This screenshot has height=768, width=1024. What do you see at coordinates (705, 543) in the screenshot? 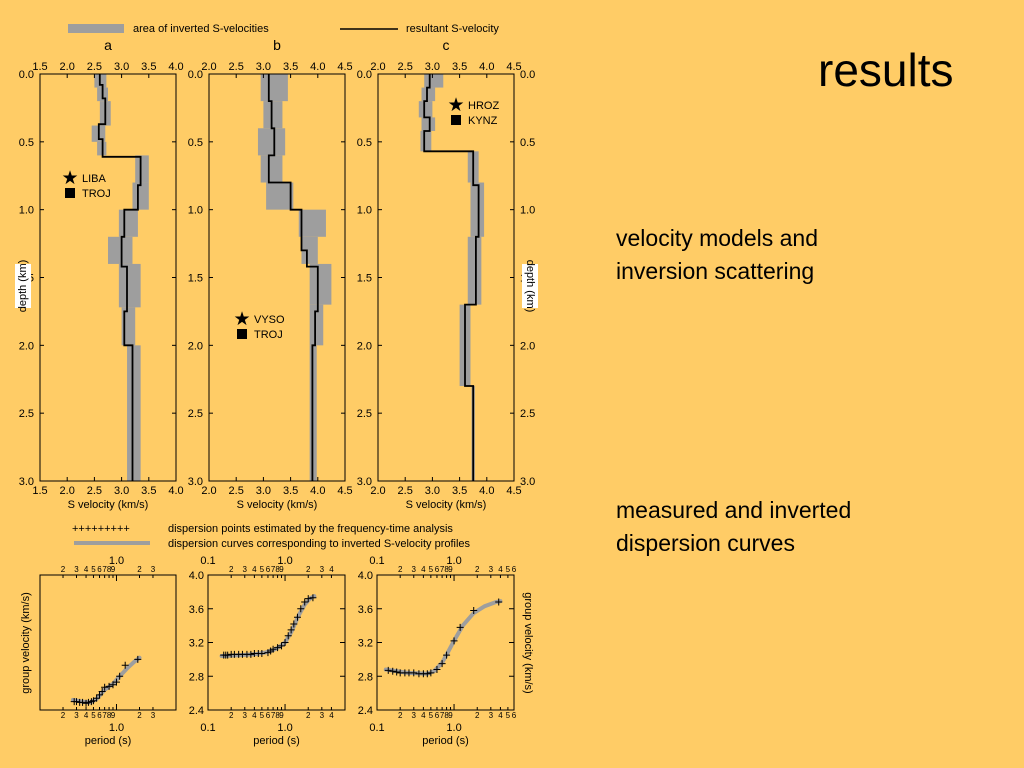
I see `caption-dispersion-curves-line-2: dispersion curves` at bounding box center [705, 543].